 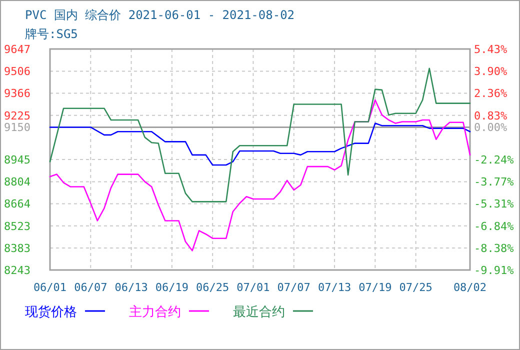 What do you see at coordinates (494, 248) in the screenshot?
I see `y2-tick-label: -8.38%` at bounding box center [494, 248].